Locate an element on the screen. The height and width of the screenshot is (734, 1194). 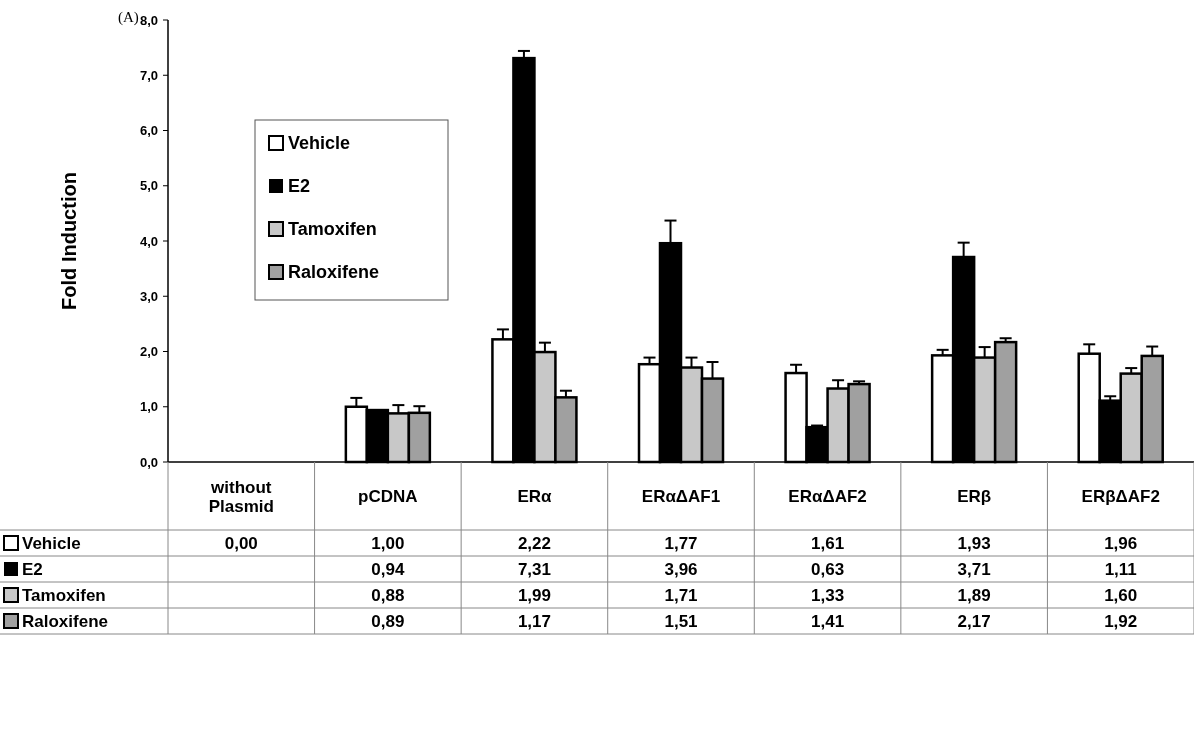
data-label: 1,71 is located at coordinates (681, 595).